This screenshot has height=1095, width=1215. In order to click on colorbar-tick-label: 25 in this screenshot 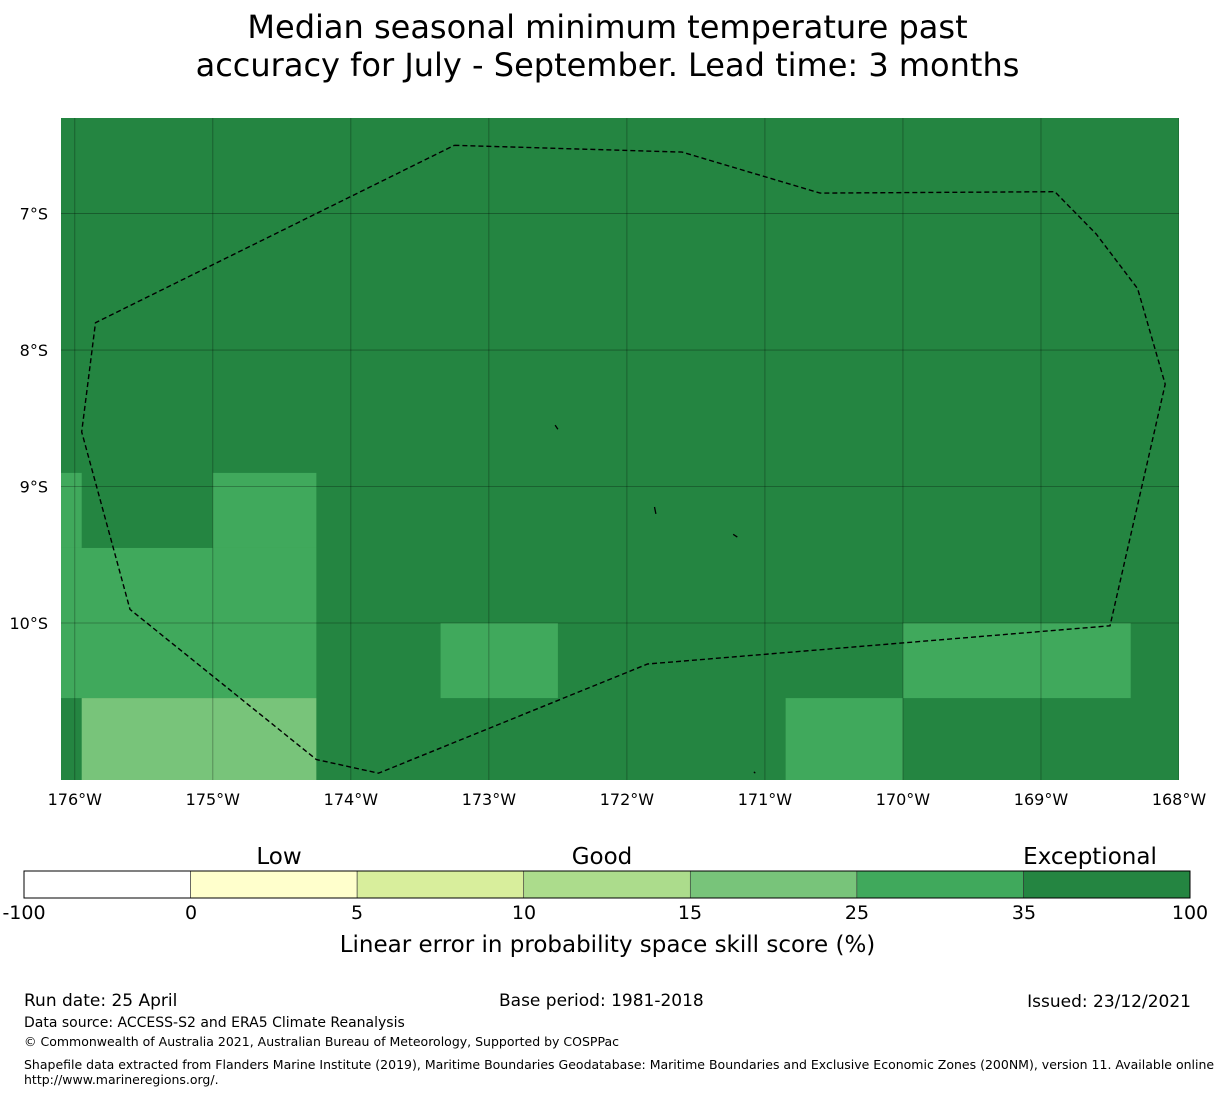, I will do `click(857, 913)`.